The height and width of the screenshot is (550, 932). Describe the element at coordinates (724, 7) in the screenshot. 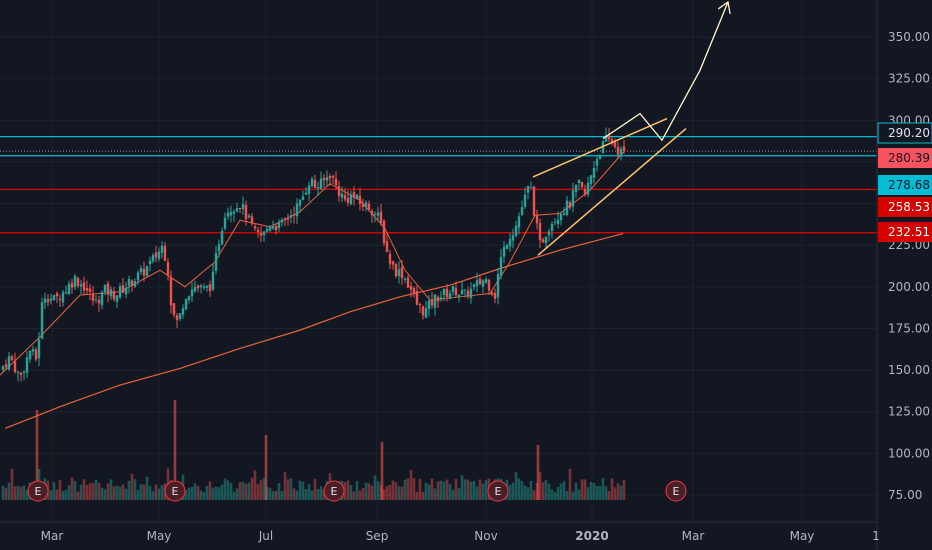

I see `forecast-arrowhead` at that location.